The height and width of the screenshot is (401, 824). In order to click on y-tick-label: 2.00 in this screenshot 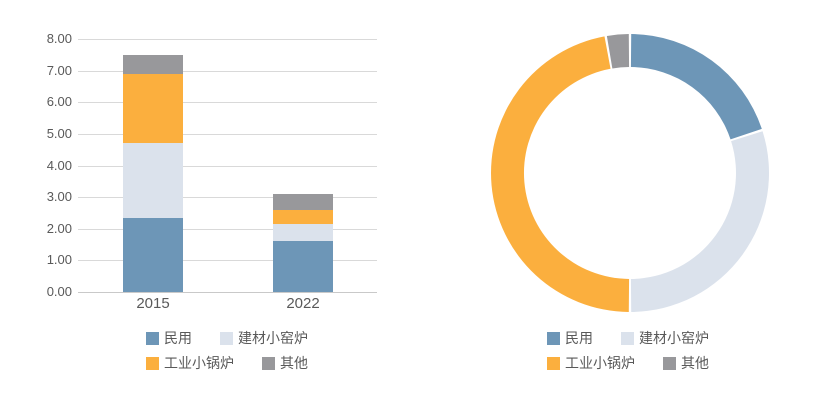, I will do `click(59, 228)`.